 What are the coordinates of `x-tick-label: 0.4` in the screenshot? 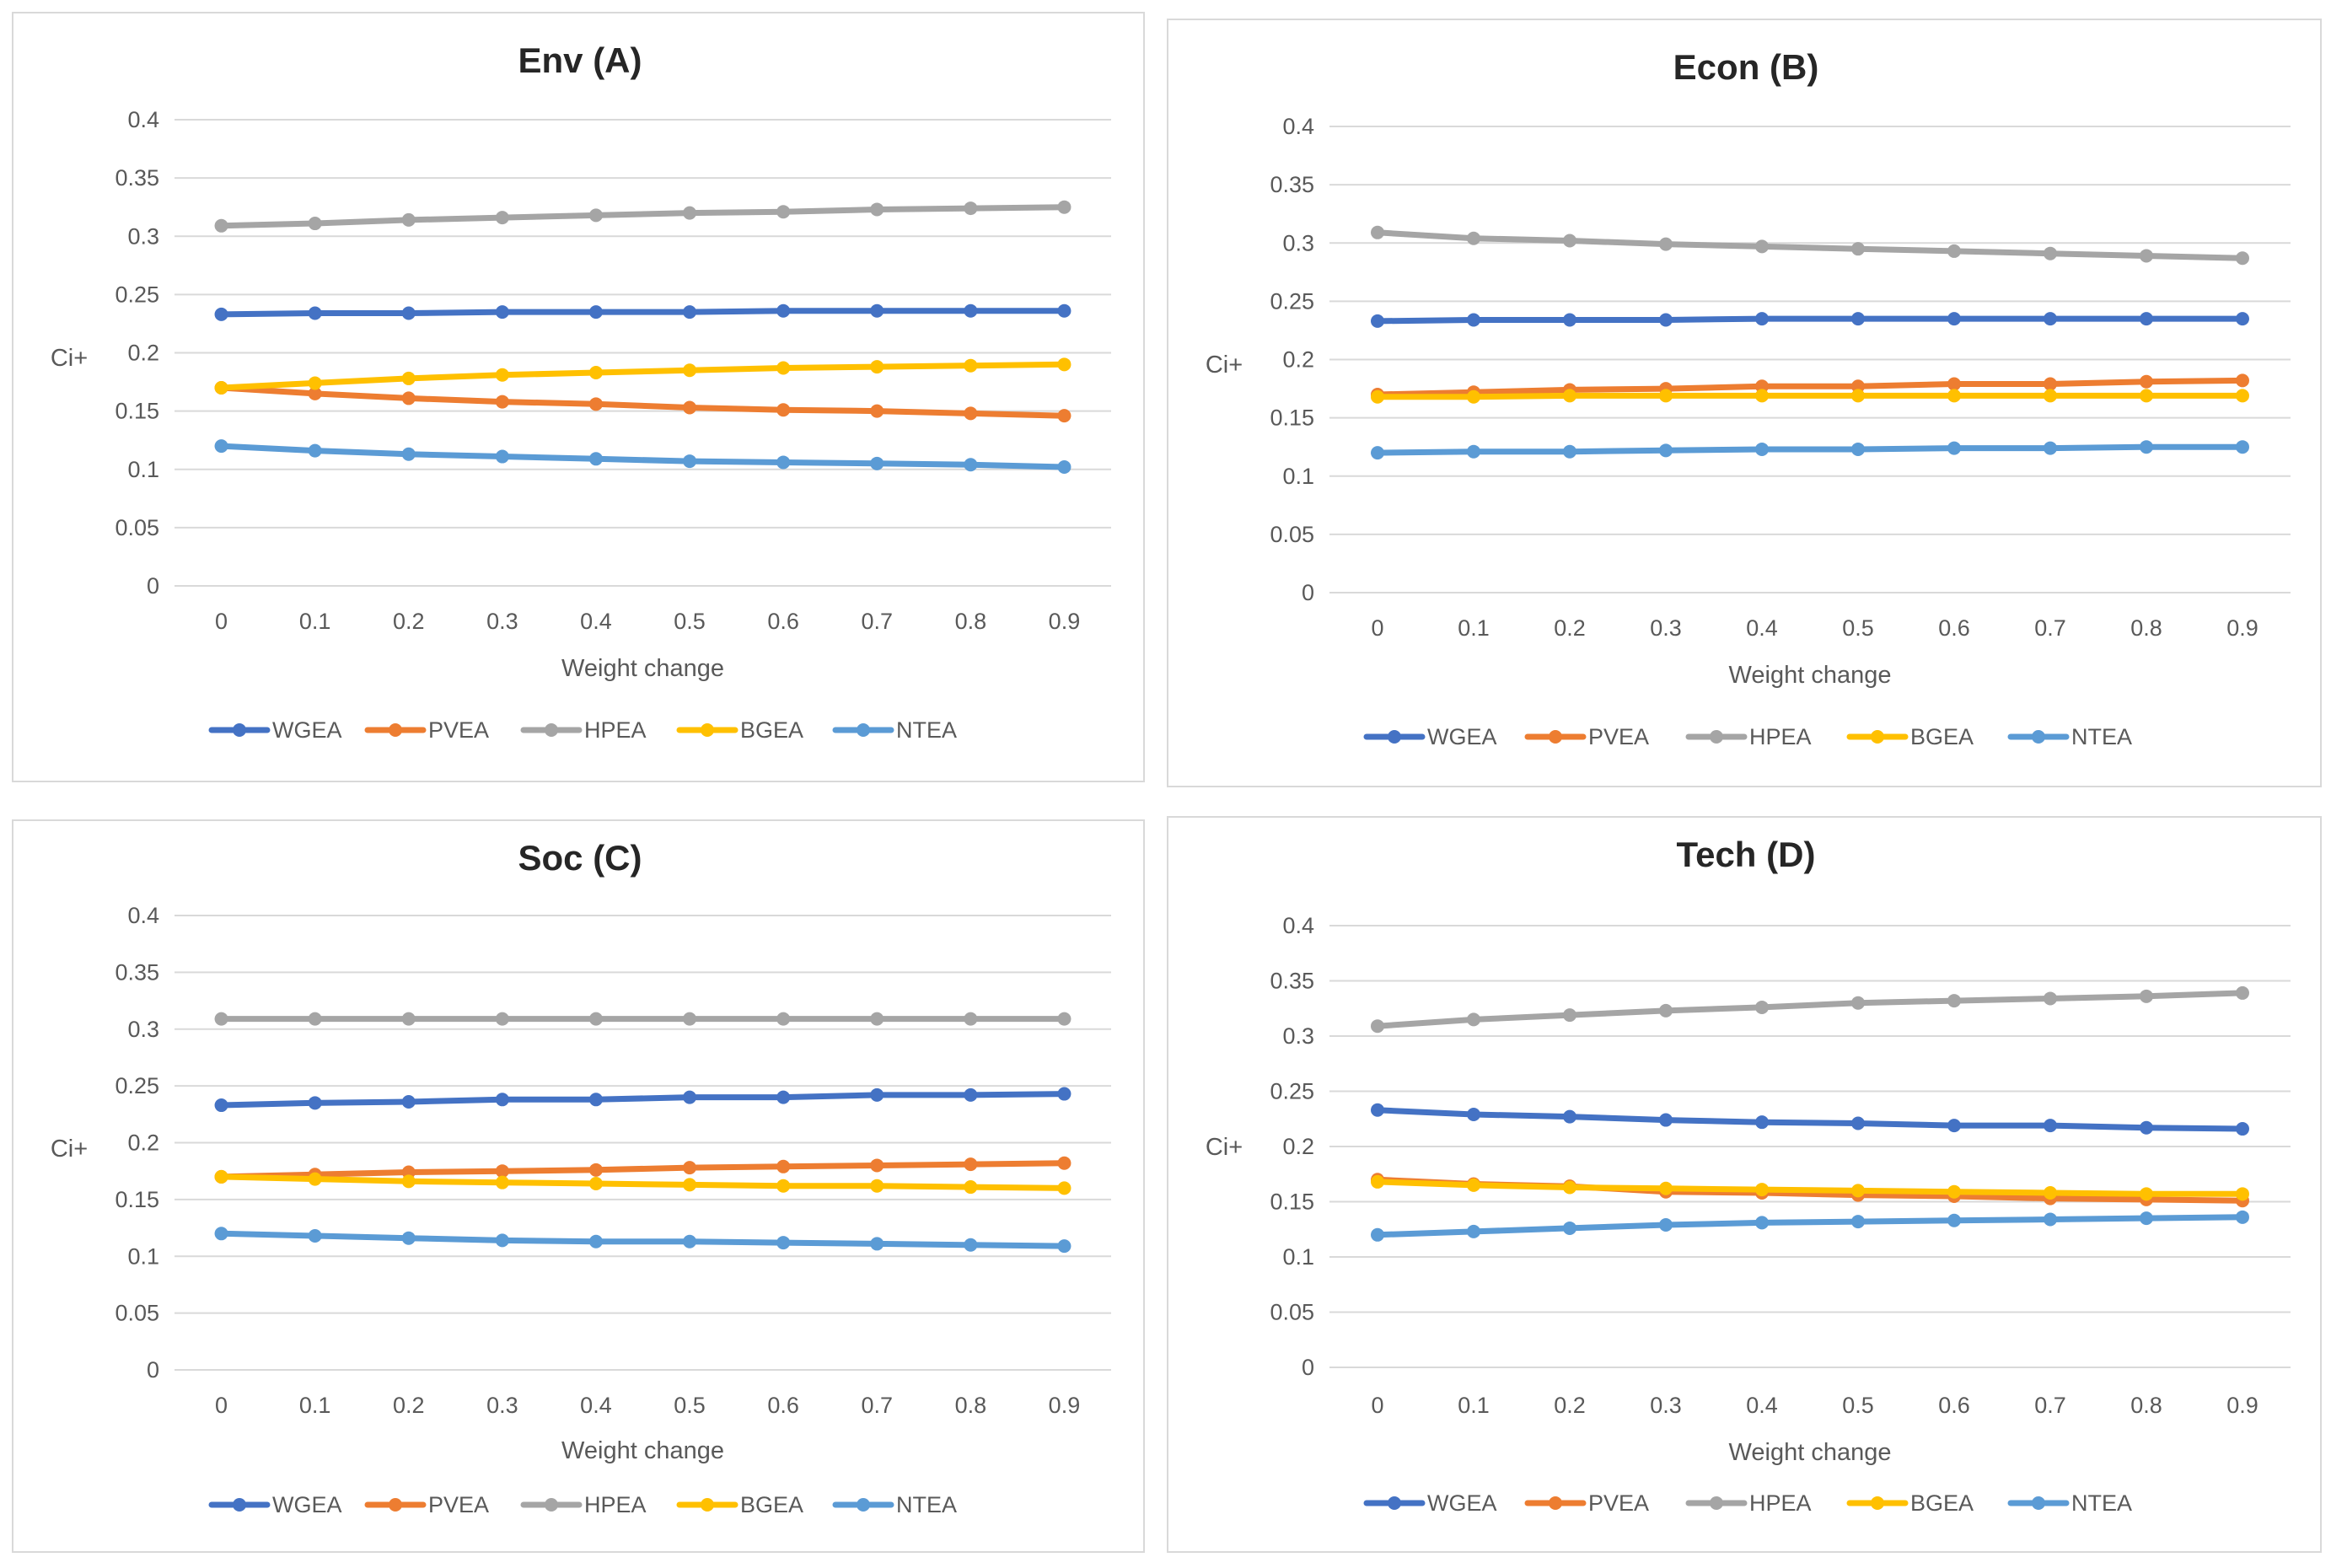 It's located at (596, 621).